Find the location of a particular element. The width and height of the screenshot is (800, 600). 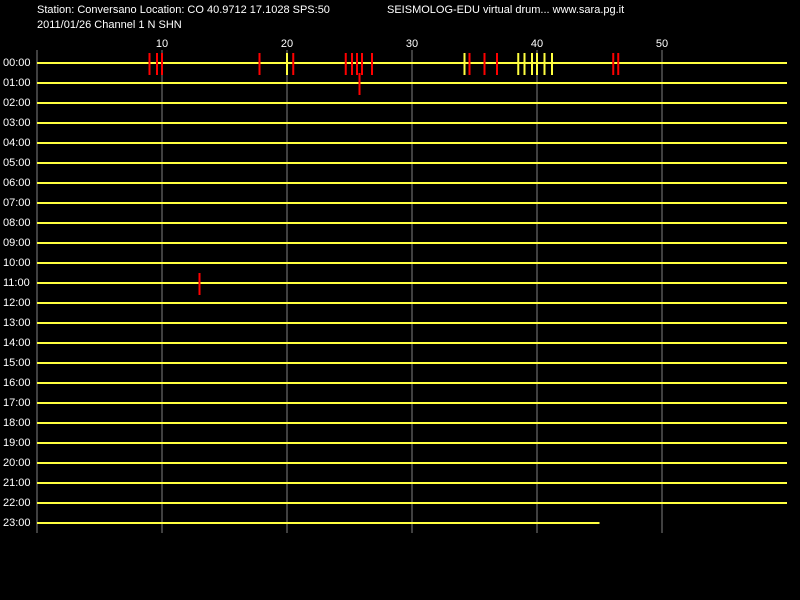

row-label: 21:00 is located at coordinates (17, 483).